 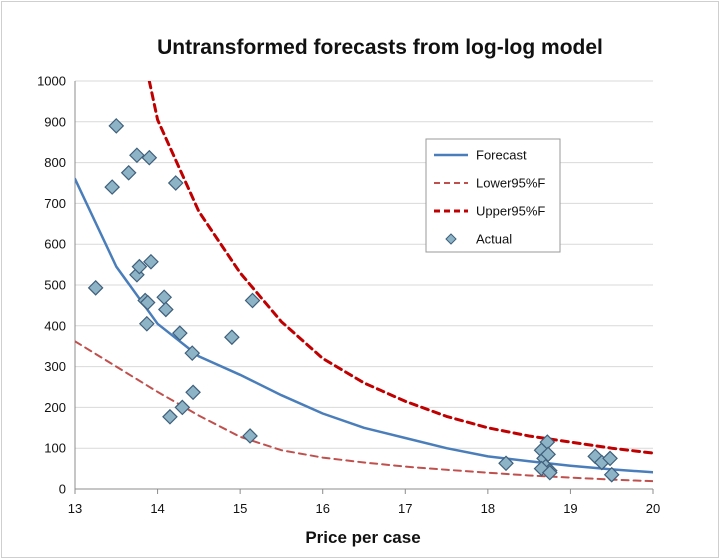 I want to click on x-tick-label: 14, so click(x=157, y=508).